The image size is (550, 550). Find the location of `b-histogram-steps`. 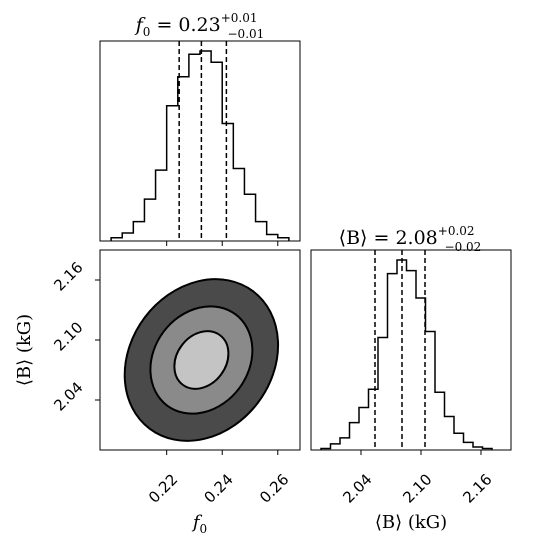

b-histogram-steps is located at coordinates (406, 354).